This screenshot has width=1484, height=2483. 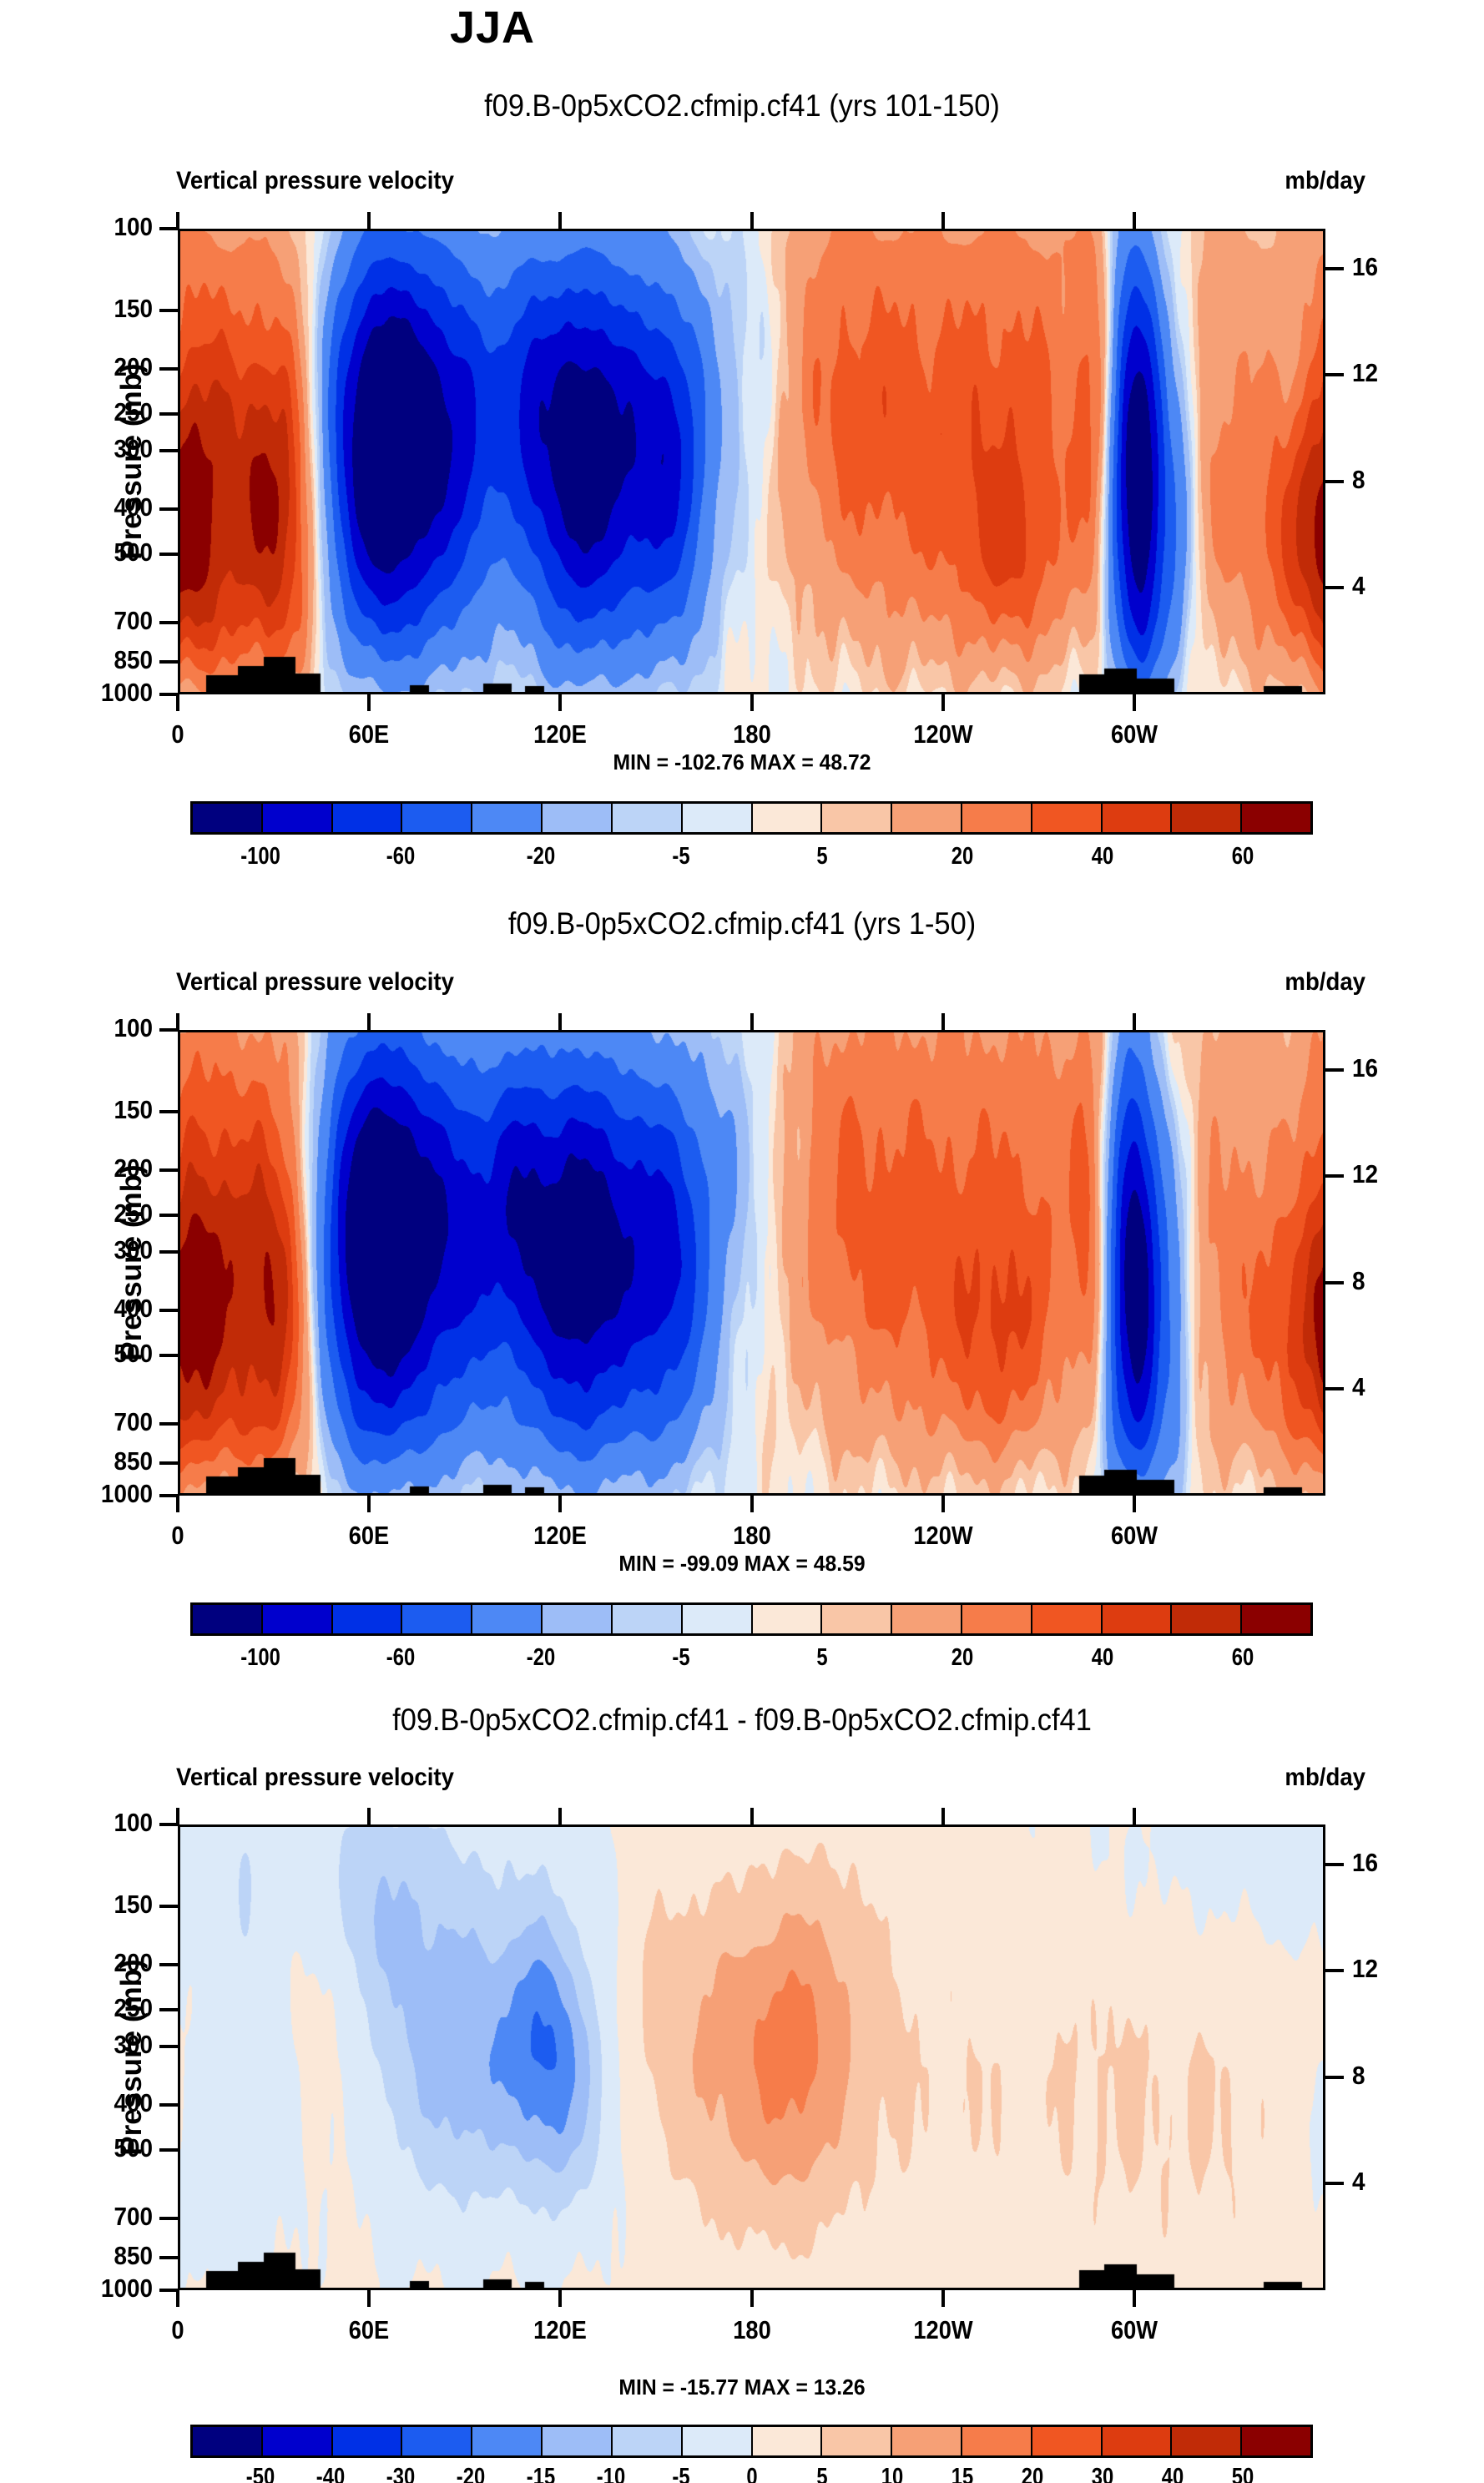 I want to click on panel-3-plot-area, so click(x=751, y=2057).